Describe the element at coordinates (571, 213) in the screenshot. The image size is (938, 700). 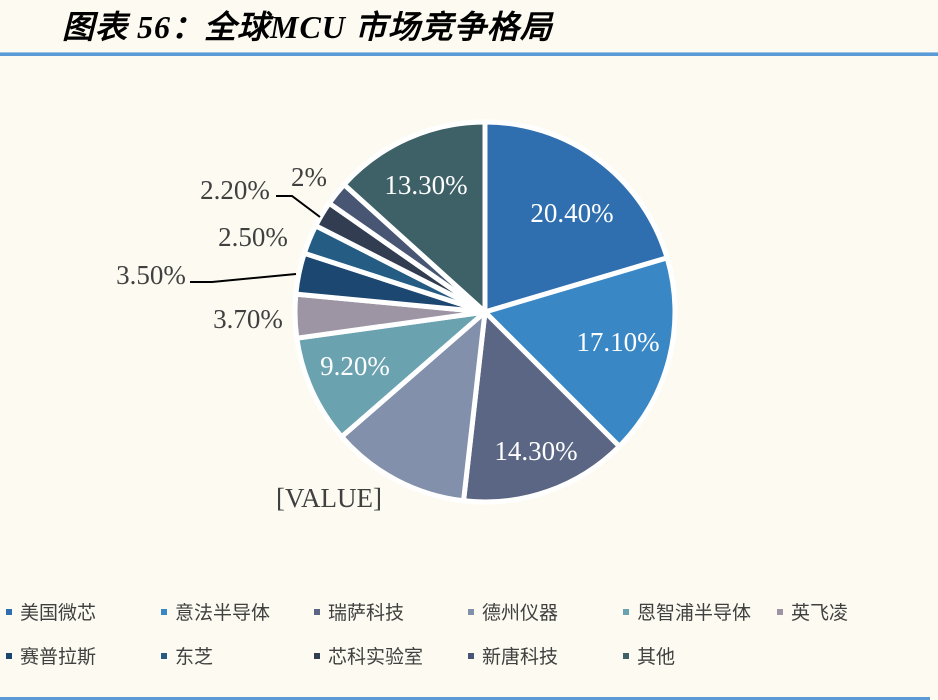
I see `slice-data-label: 20.40%` at that location.